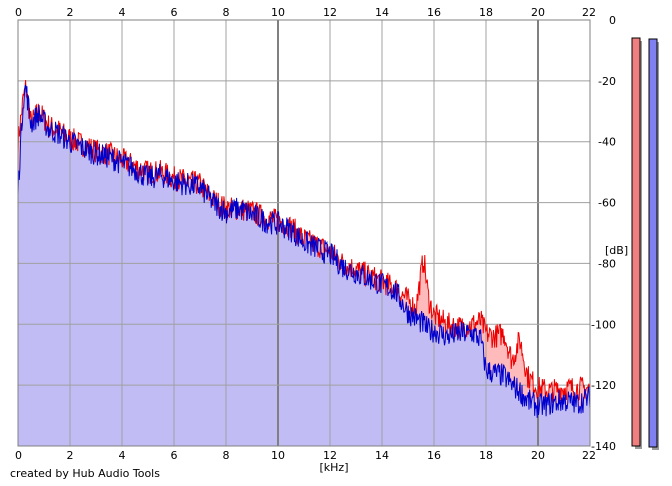 Image resolution: width=672 pixels, height=486 pixels. I want to click on y-tick-label: -20, so click(607, 81).